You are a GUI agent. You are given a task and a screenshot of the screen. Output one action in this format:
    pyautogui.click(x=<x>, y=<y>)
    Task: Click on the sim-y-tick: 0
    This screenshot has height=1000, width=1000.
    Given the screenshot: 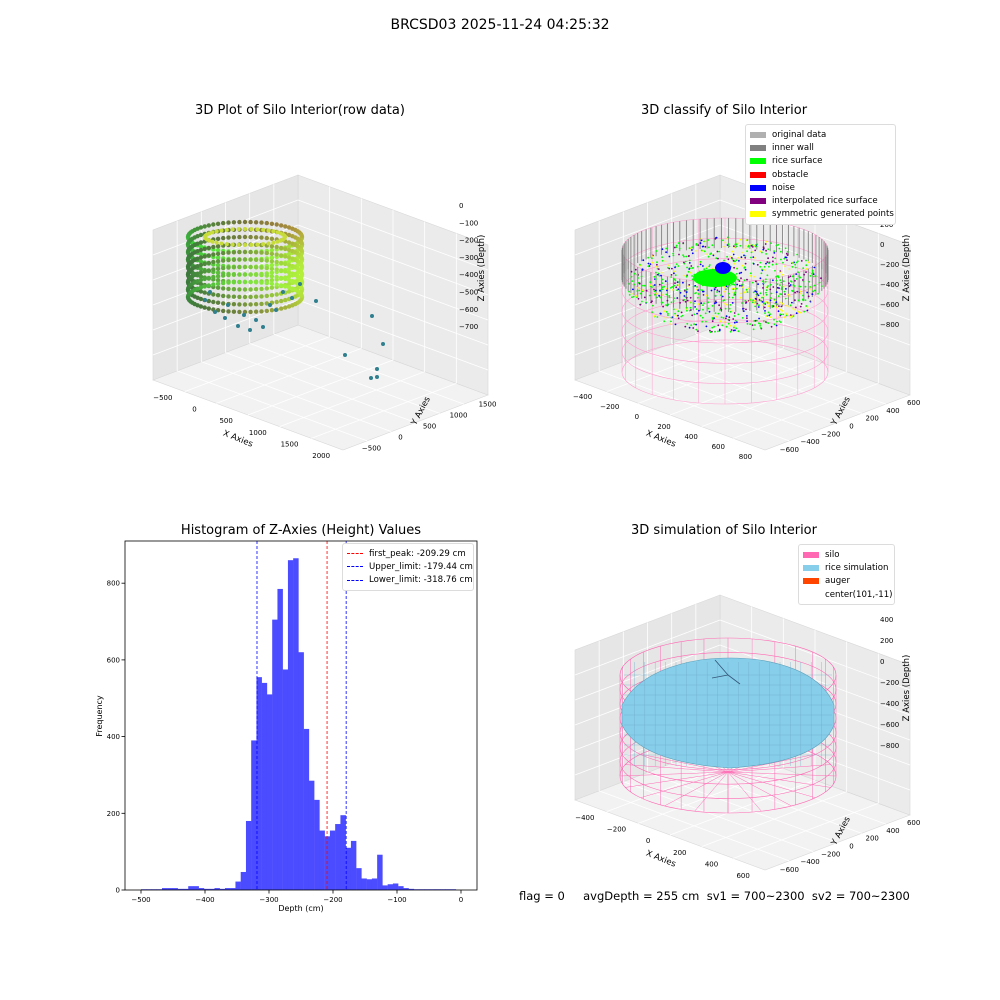 What is the action you would take?
    pyautogui.click(x=851, y=847)
    